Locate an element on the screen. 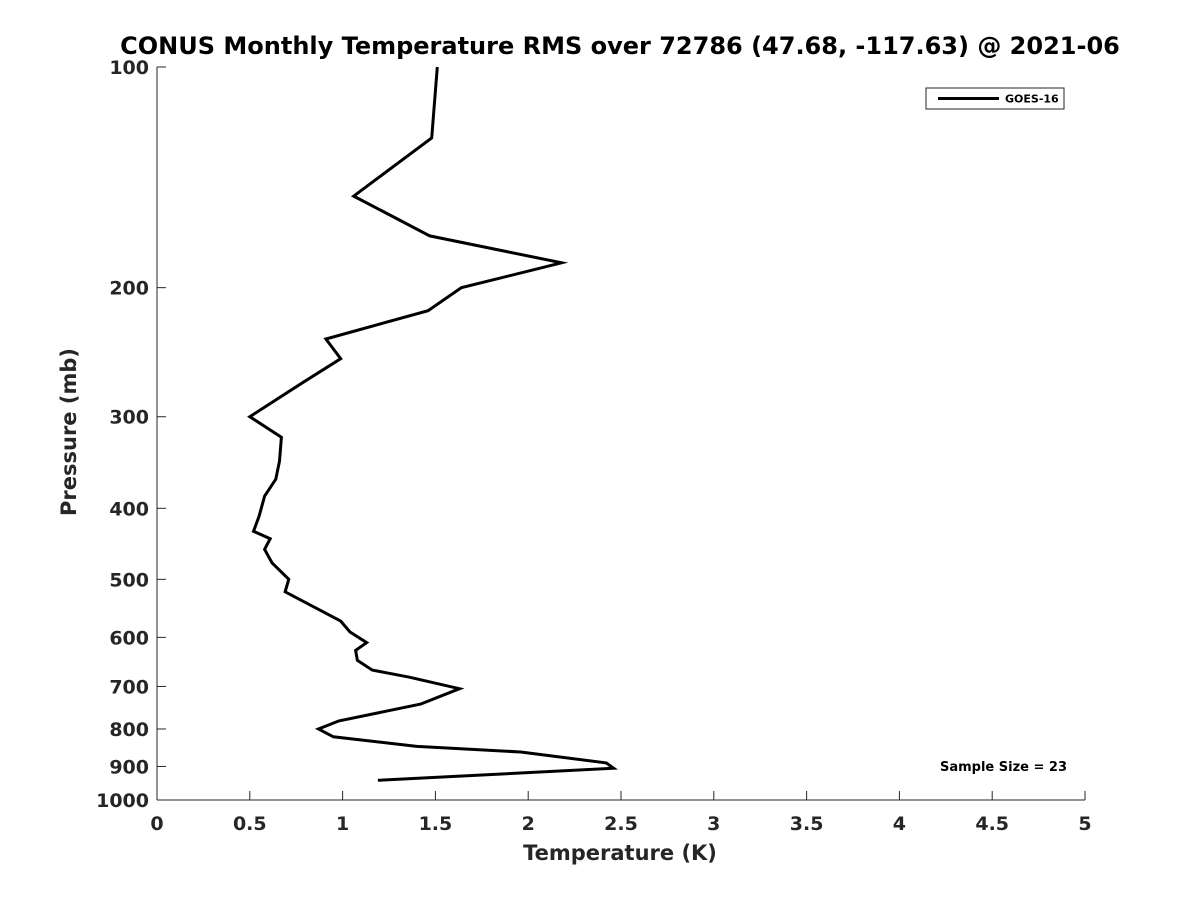  y-tick-label: 500 is located at coordinates (129, 580).